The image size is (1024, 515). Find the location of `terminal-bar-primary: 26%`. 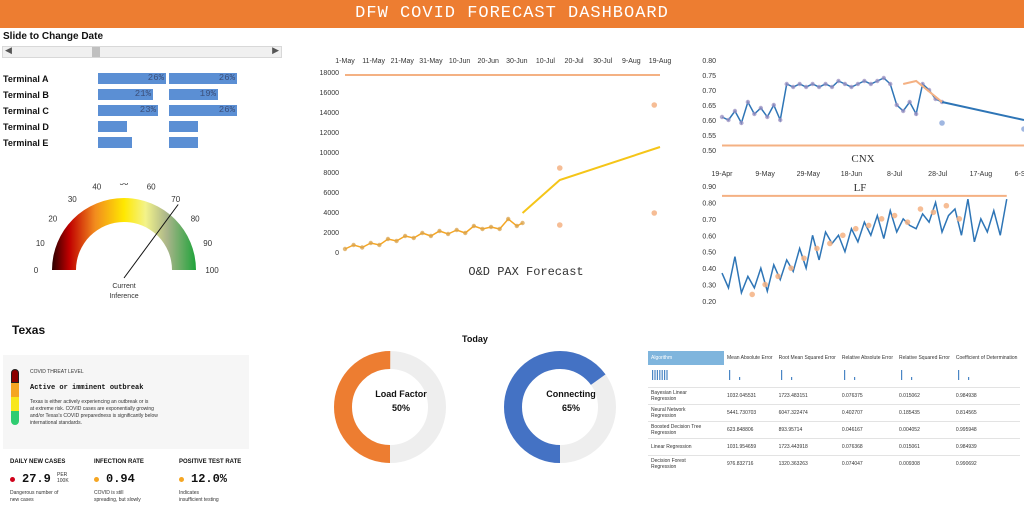

terminal-bar-primary: 26% is located at coordinates (132, 78).